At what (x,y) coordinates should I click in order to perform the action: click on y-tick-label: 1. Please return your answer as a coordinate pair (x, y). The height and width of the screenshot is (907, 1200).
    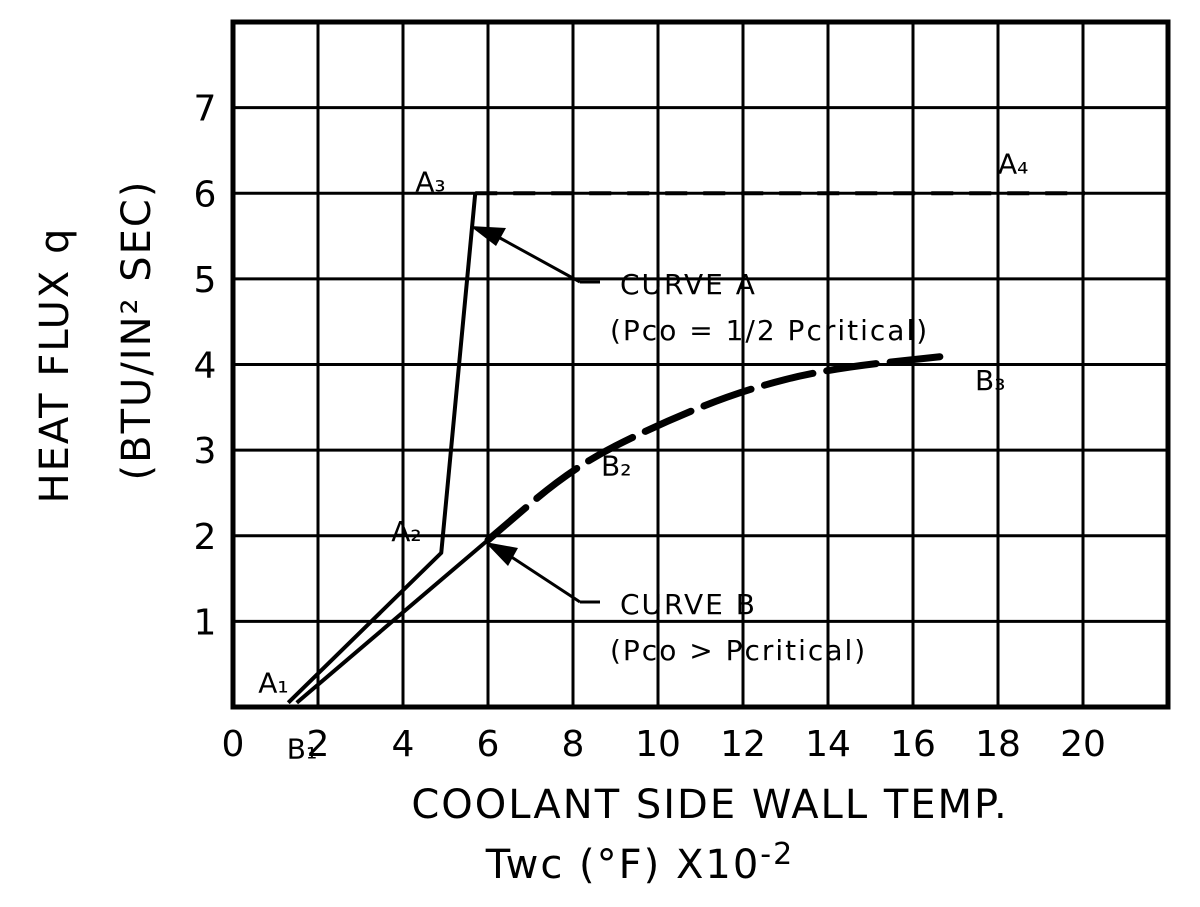
    Looking at the image, I should click on (205, 622).